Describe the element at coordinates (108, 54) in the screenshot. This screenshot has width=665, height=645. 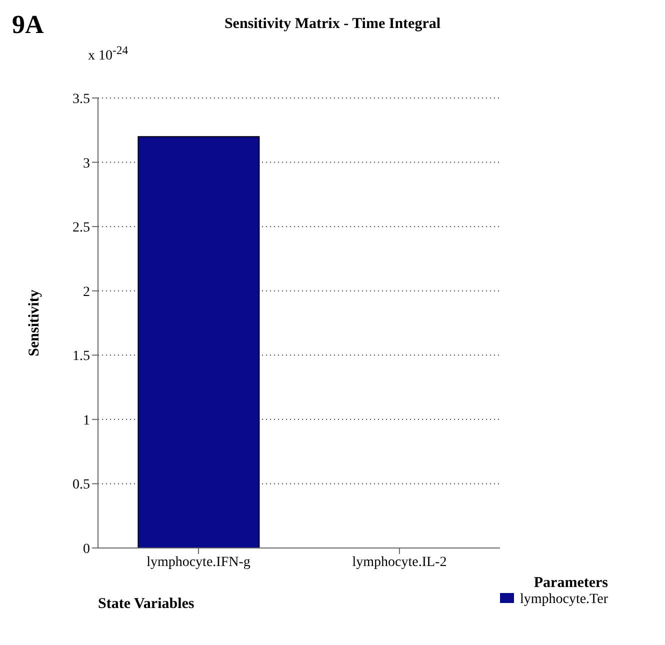
I see `text: x 10$^{-24}$` at that location.